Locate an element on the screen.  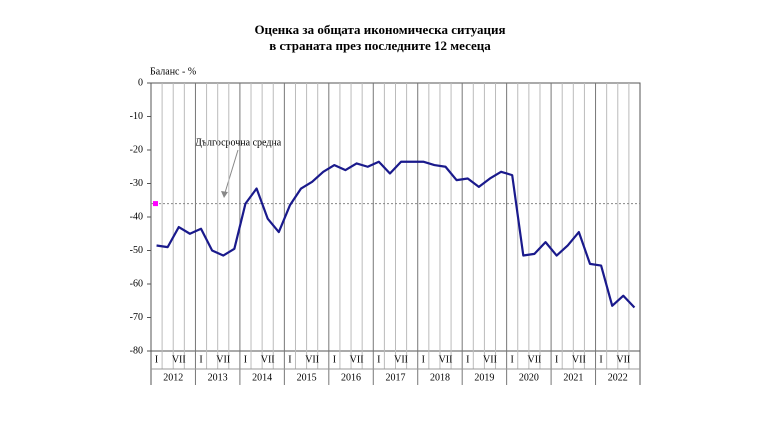
year-label: 2021 is located at coordinates (573, 377).